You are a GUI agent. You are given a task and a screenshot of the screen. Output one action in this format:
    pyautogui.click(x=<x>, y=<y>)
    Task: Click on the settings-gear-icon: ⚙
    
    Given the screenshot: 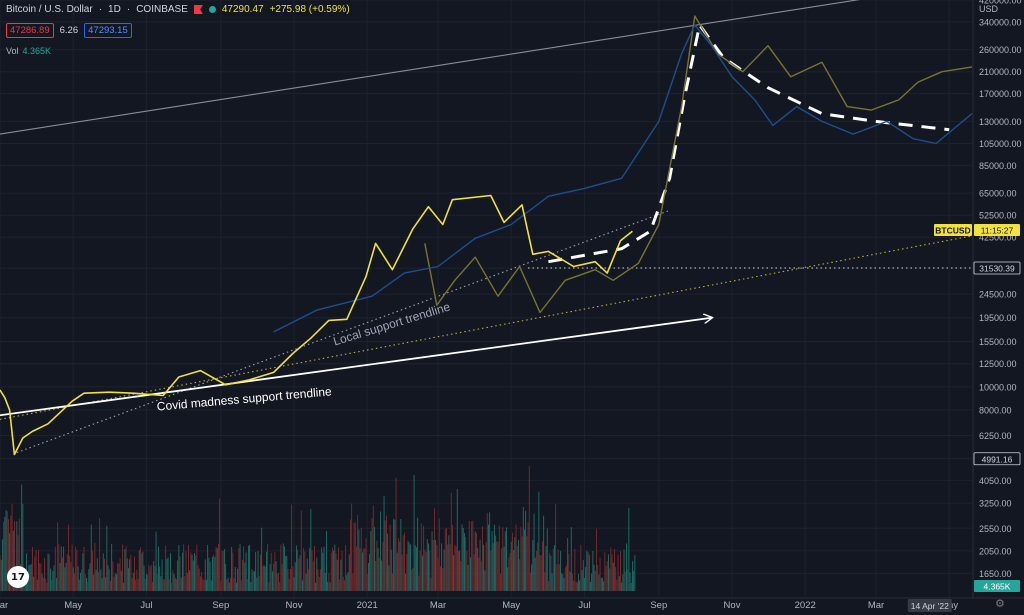 What is the action you would take?
    pyautogui.click(x=1000, y=603)
    